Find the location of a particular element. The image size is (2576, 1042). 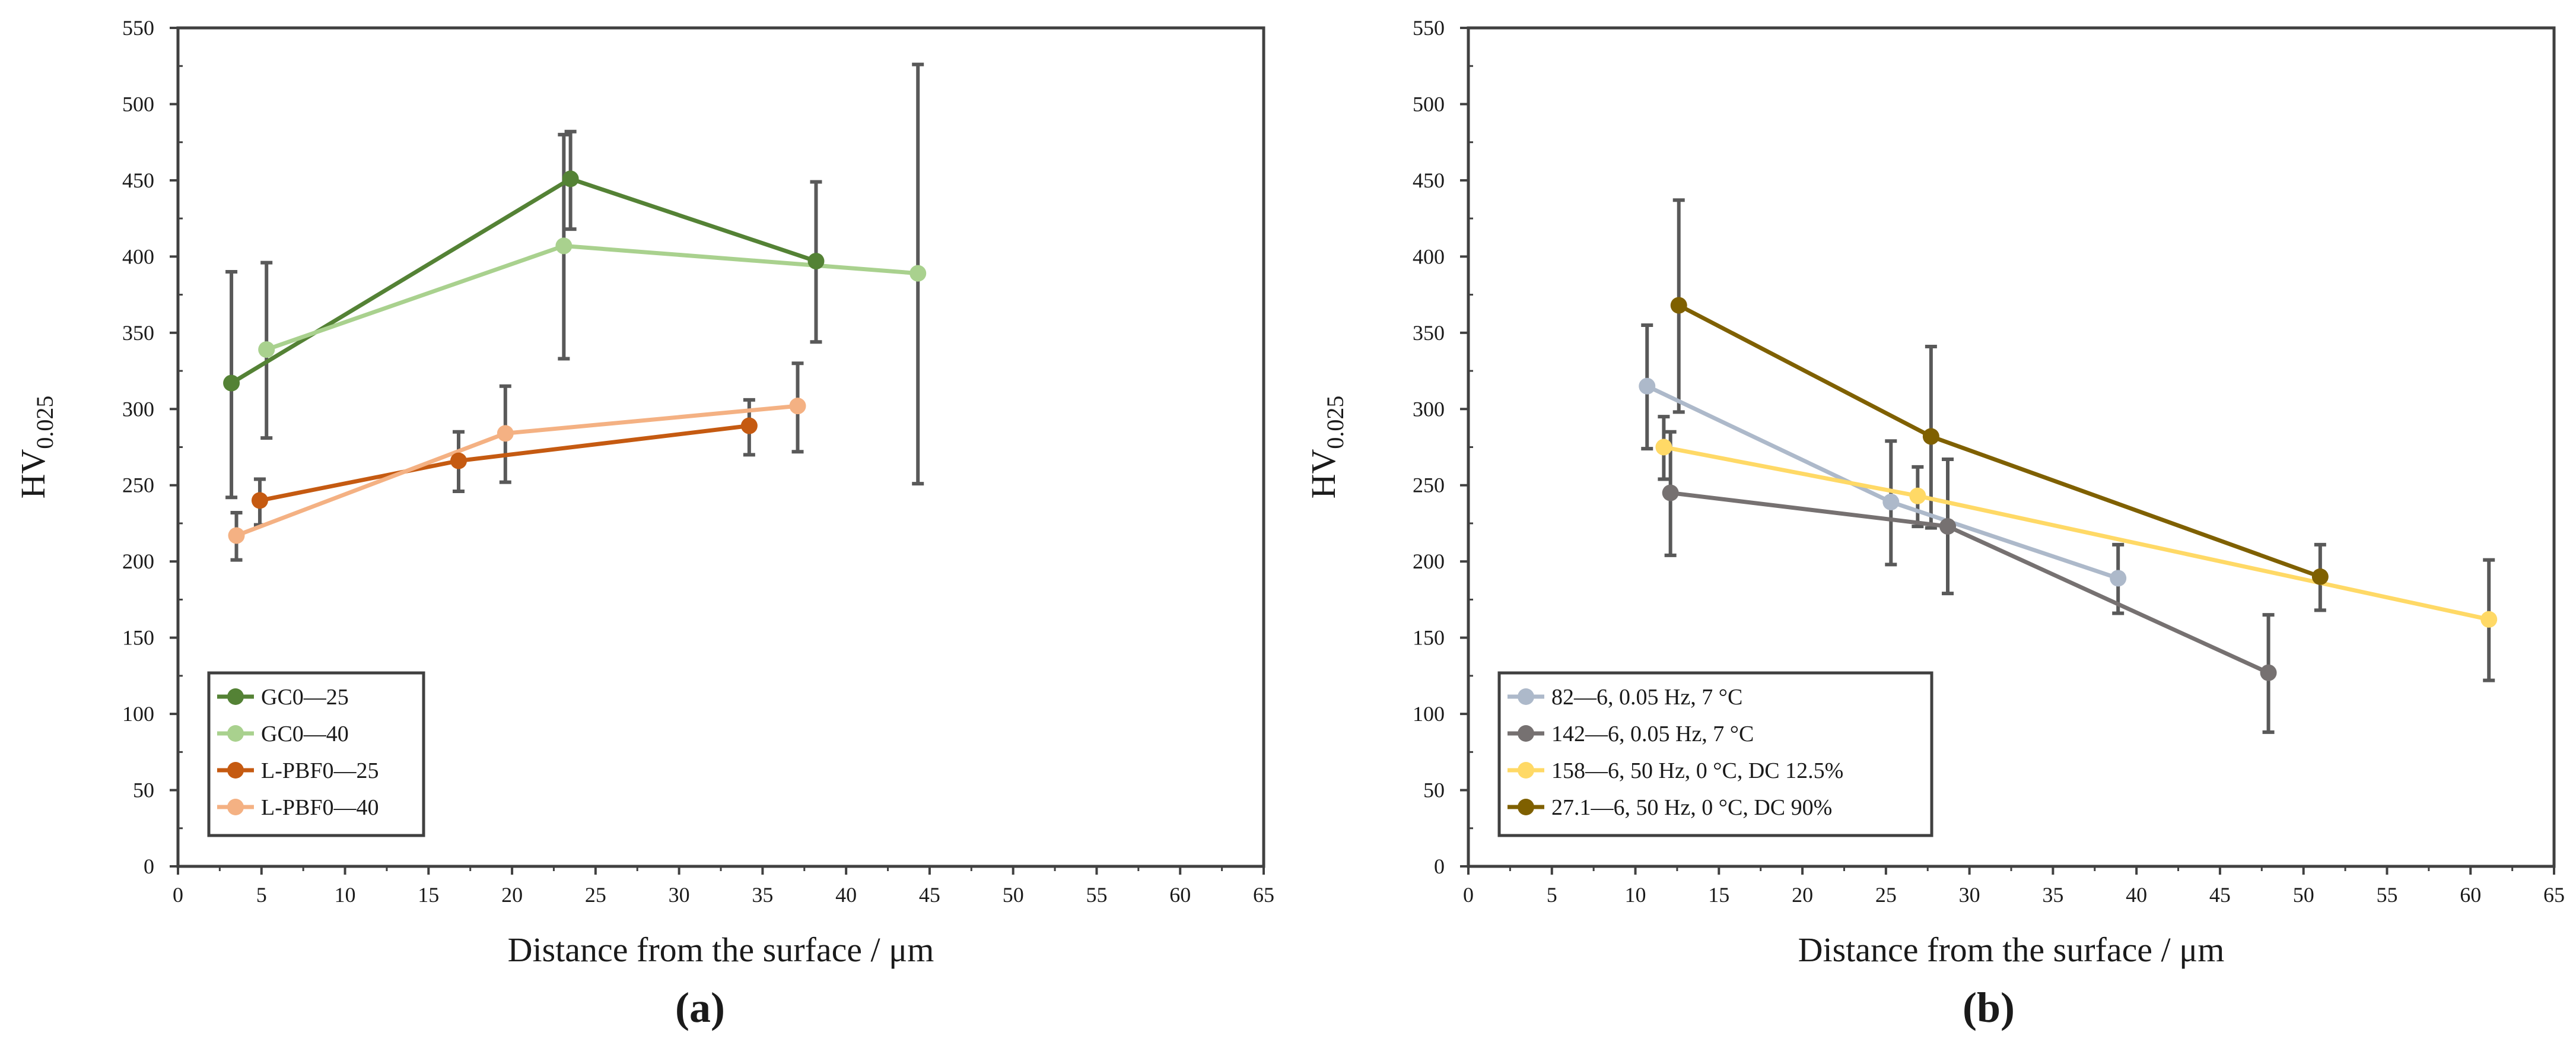

legend-label: L-PBF0—40 is located at coordinates (320, 807).